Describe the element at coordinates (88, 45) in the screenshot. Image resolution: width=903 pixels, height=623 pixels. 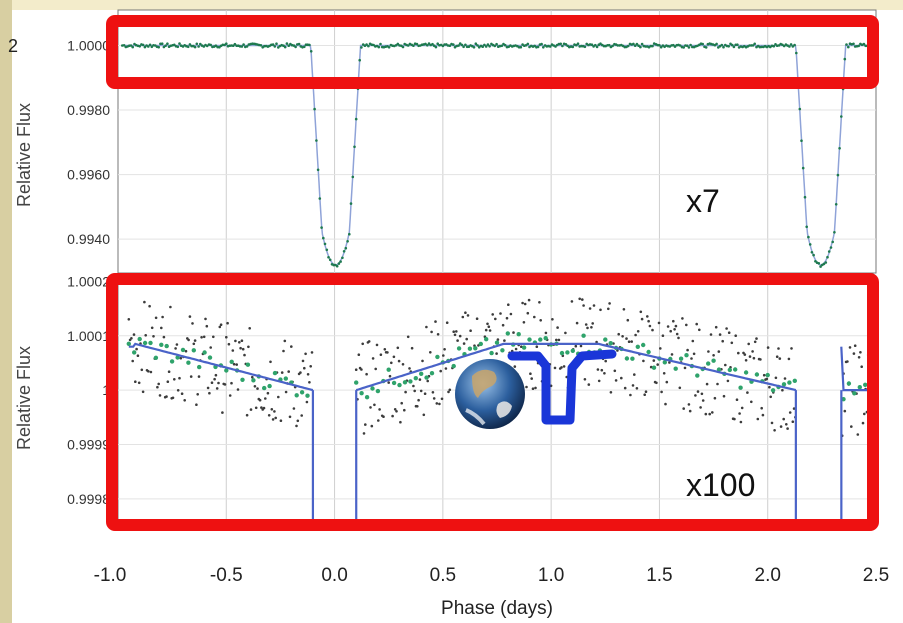
I see `top-y-tick-label: 1.0000` at that location.